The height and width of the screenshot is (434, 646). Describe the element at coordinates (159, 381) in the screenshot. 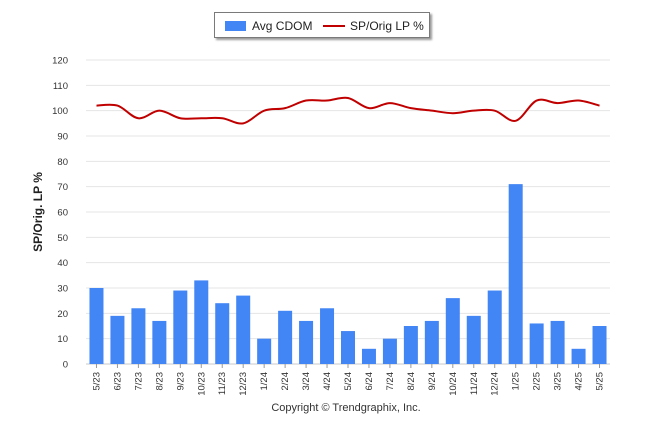

I see `x-tick-label: 8/23` at that location.